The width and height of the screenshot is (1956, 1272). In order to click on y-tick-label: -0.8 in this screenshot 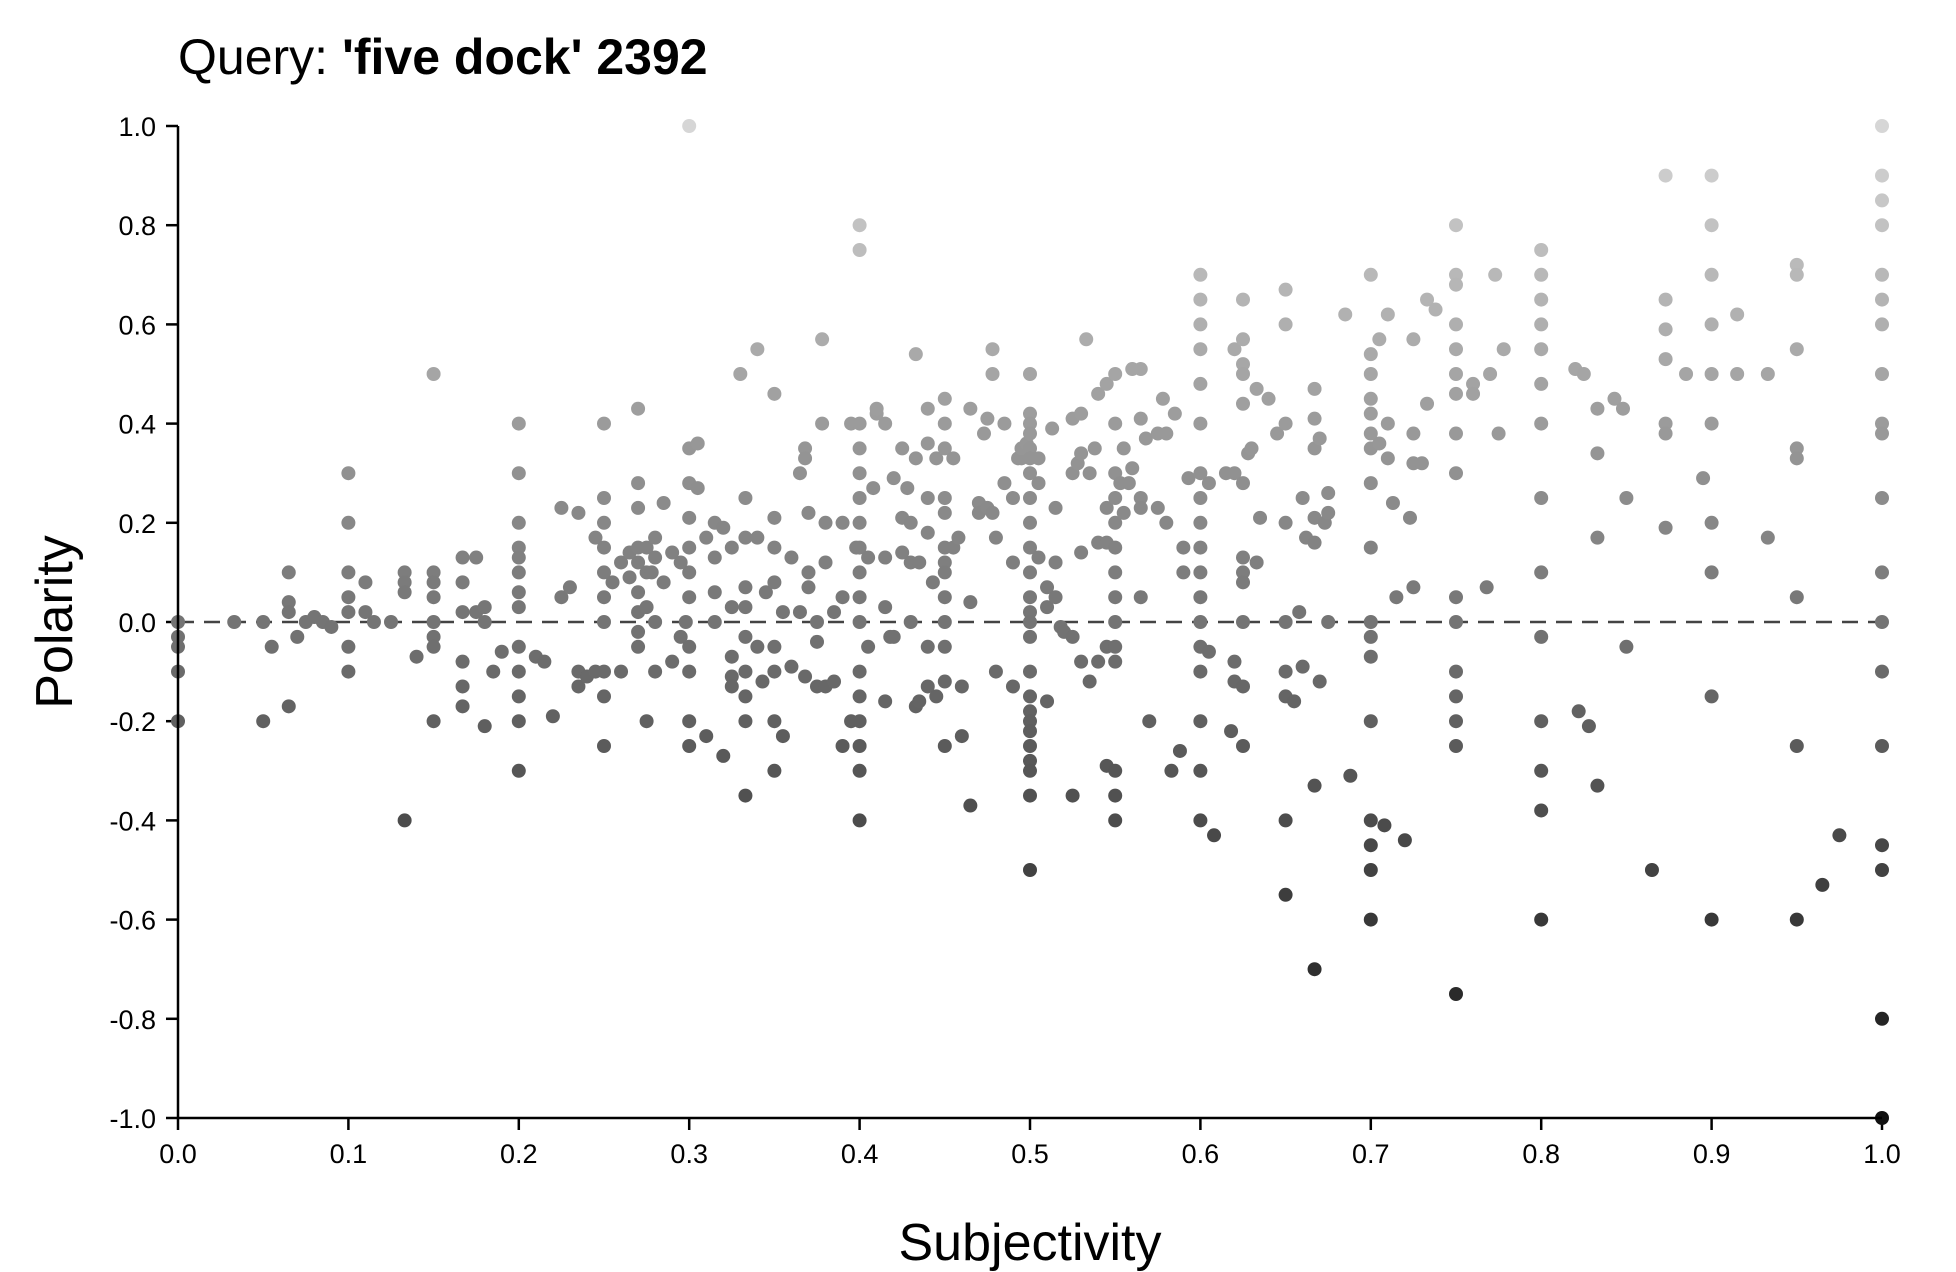, I will do `click(132, 1020)`.